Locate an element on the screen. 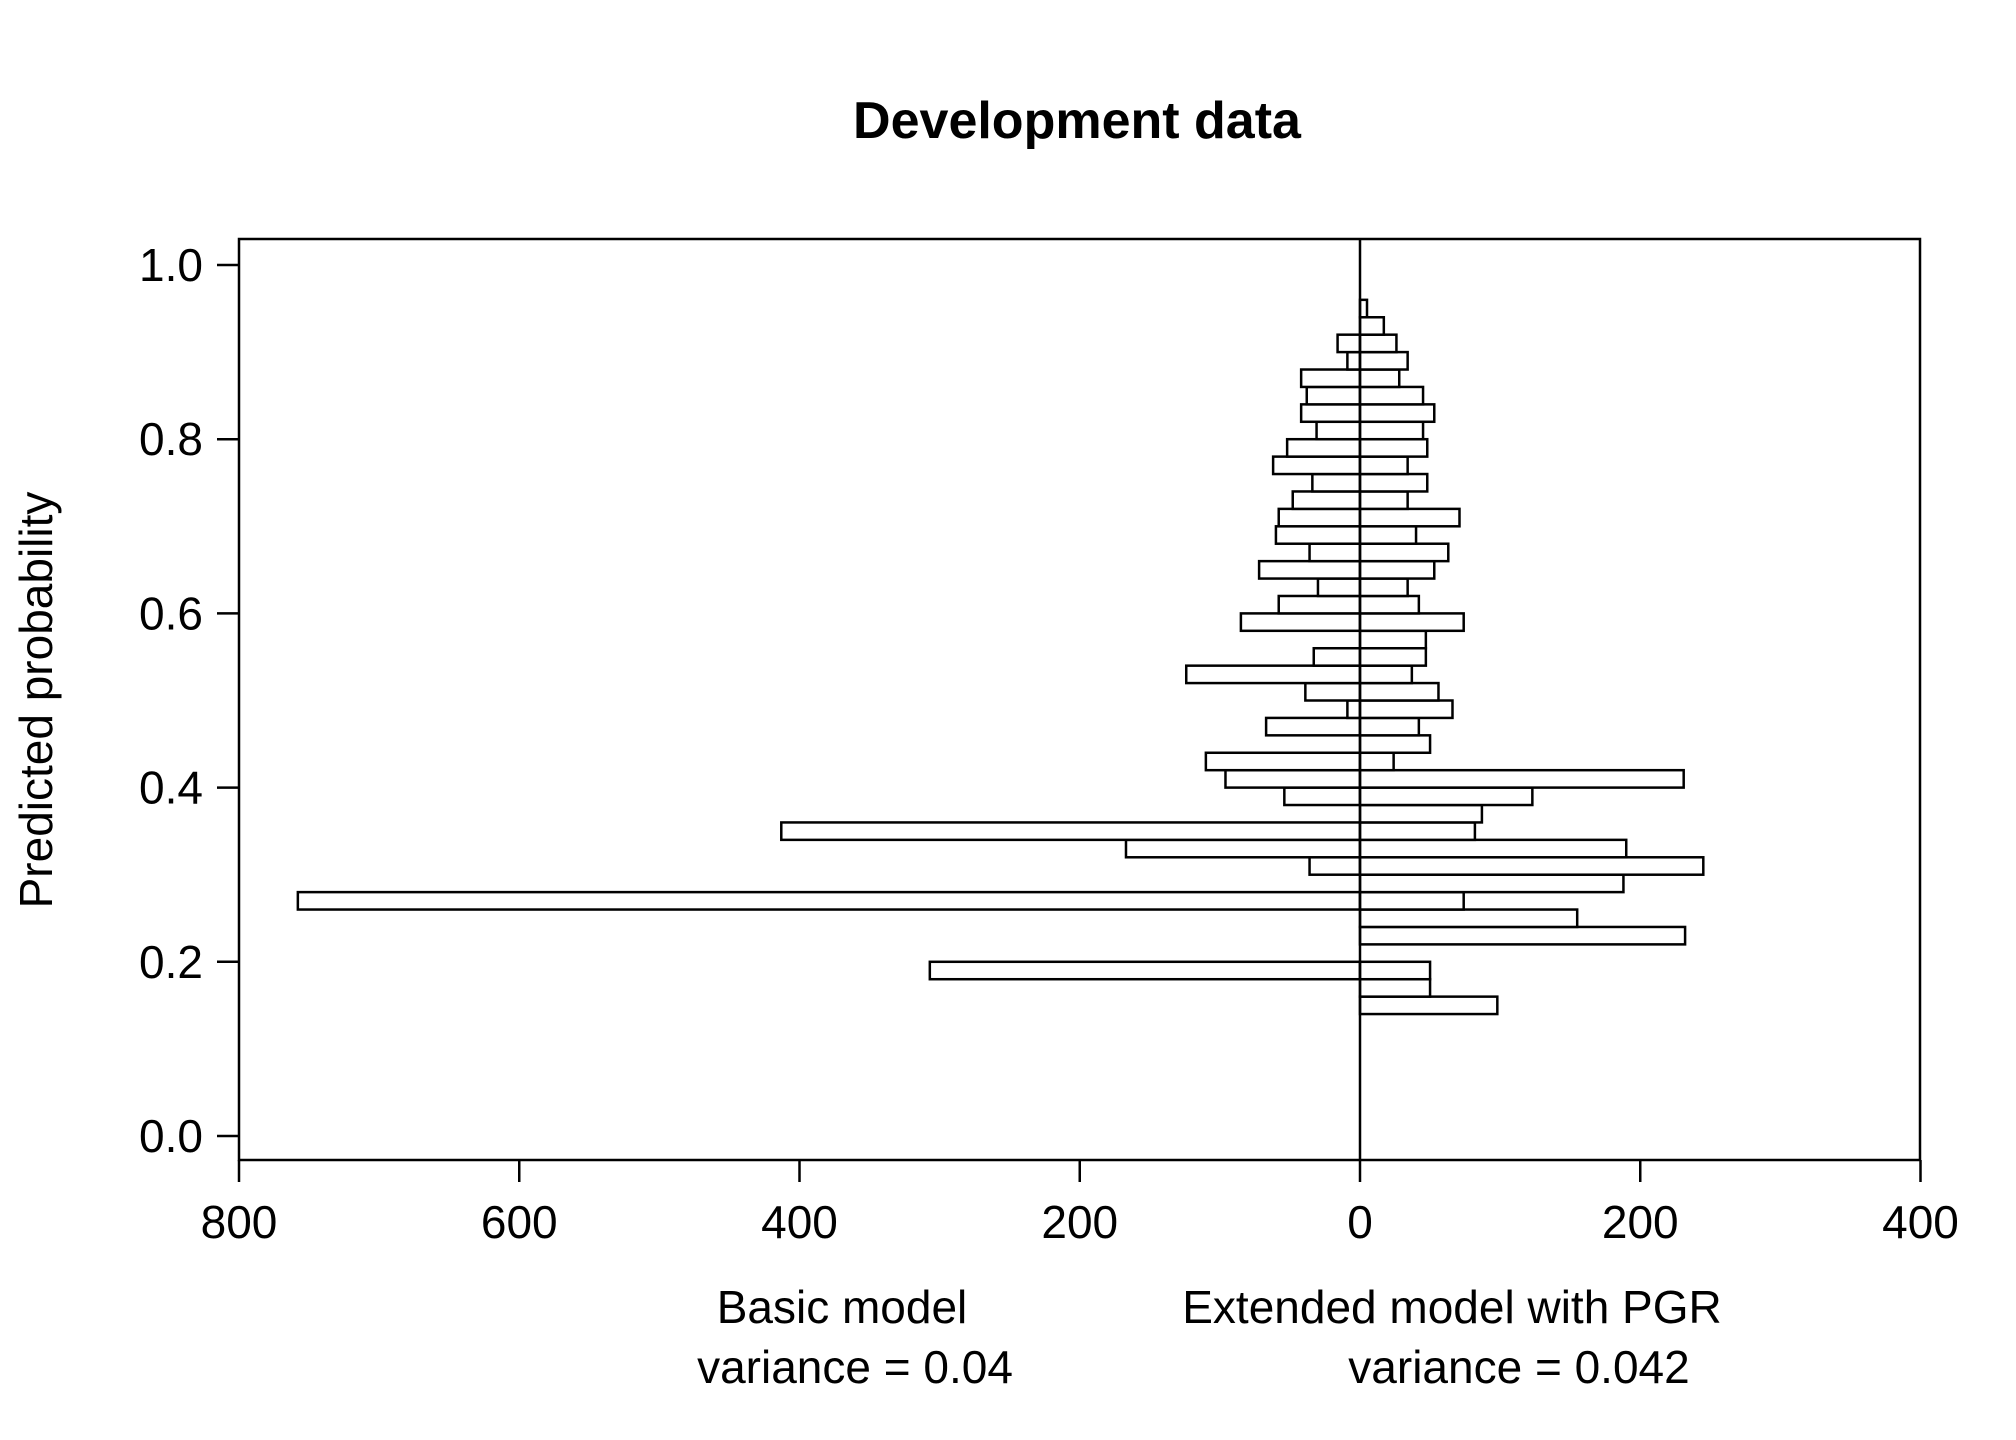 This screenshot has height=1440, width=2016. x-tick-label: 800 is located at coordinates (239, 1222).